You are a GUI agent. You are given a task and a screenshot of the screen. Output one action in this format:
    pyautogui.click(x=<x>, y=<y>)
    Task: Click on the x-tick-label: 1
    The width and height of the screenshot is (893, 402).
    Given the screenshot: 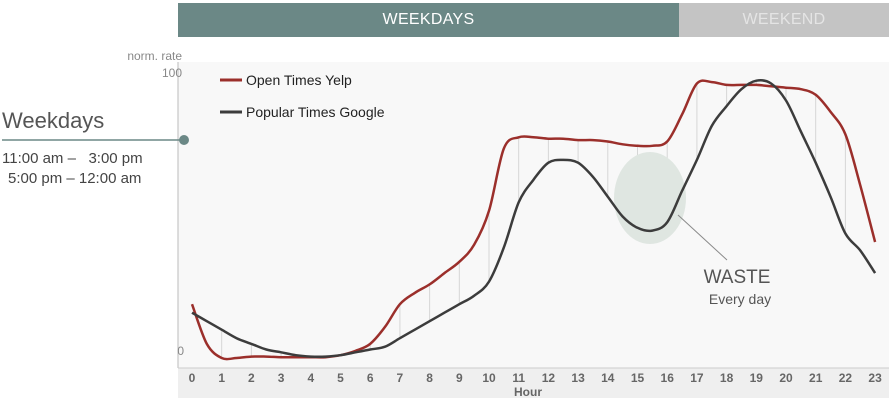 What is the action you would take?
    pyautogui.click(x=221, y=378)
    